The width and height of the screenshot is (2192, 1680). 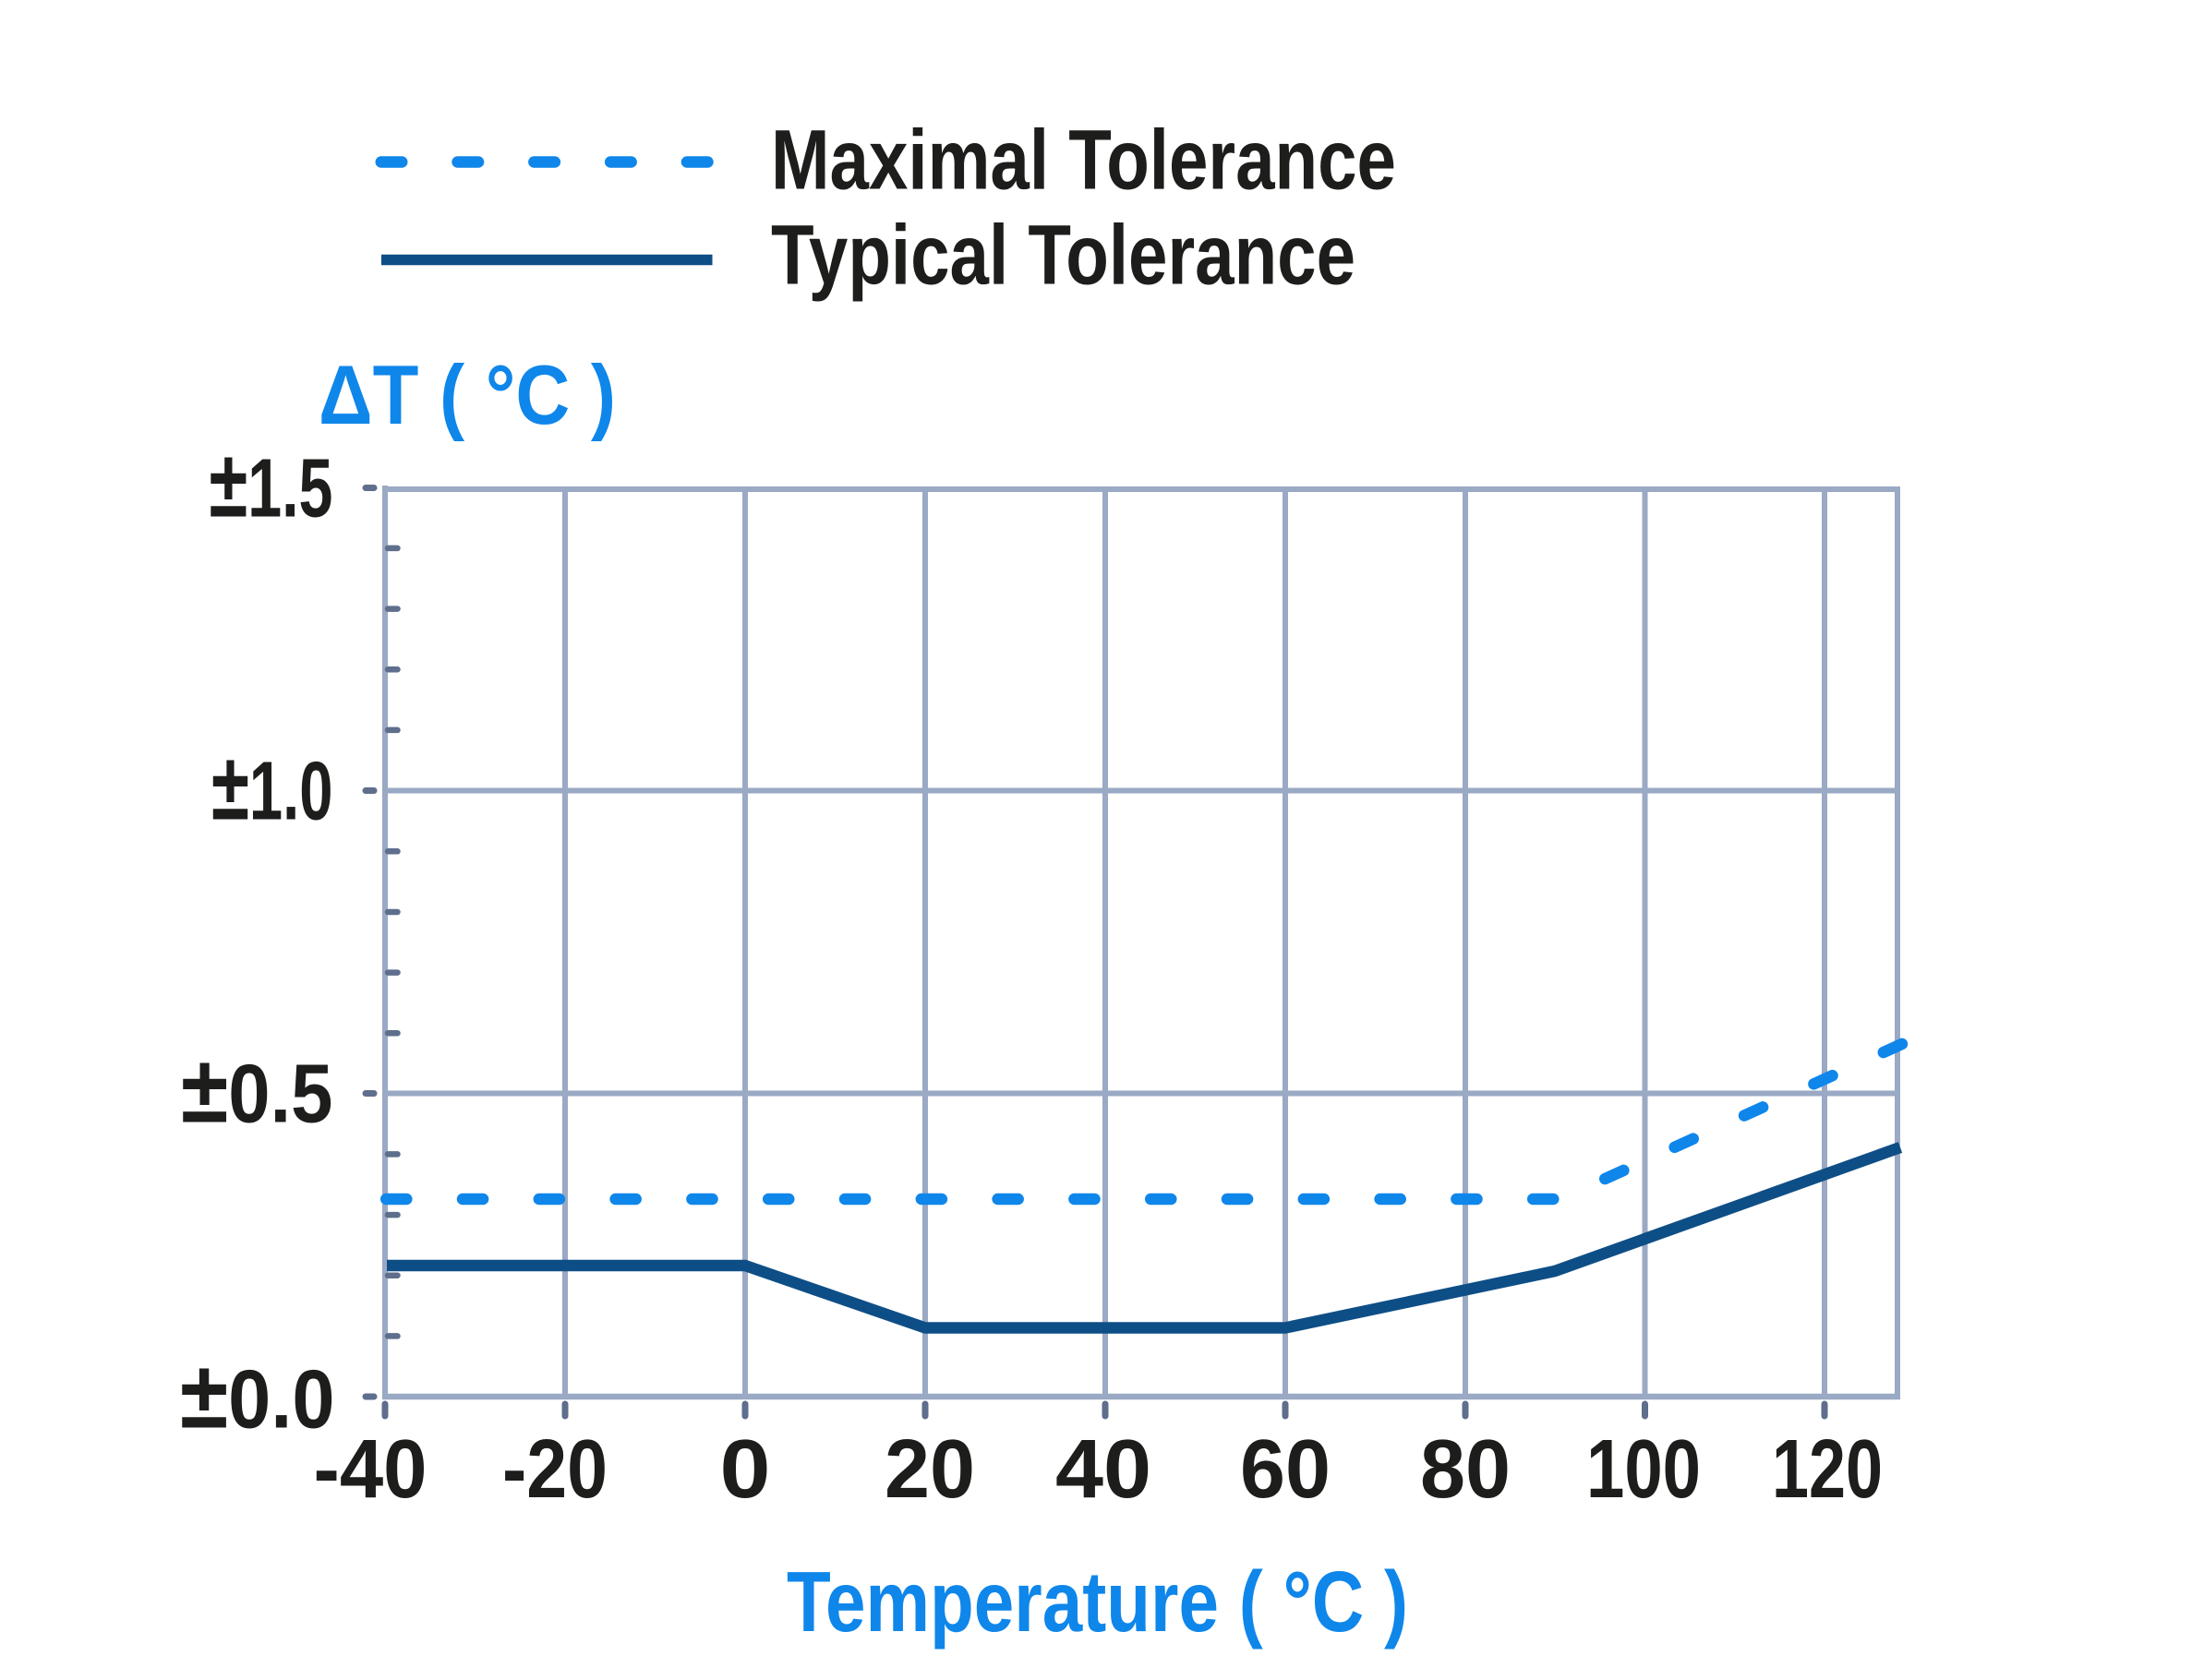 What do you see at coordinates (257, 1090) in the screenshot?
I see `svg-text: ±0.5` at bounding box center [257, 1090].